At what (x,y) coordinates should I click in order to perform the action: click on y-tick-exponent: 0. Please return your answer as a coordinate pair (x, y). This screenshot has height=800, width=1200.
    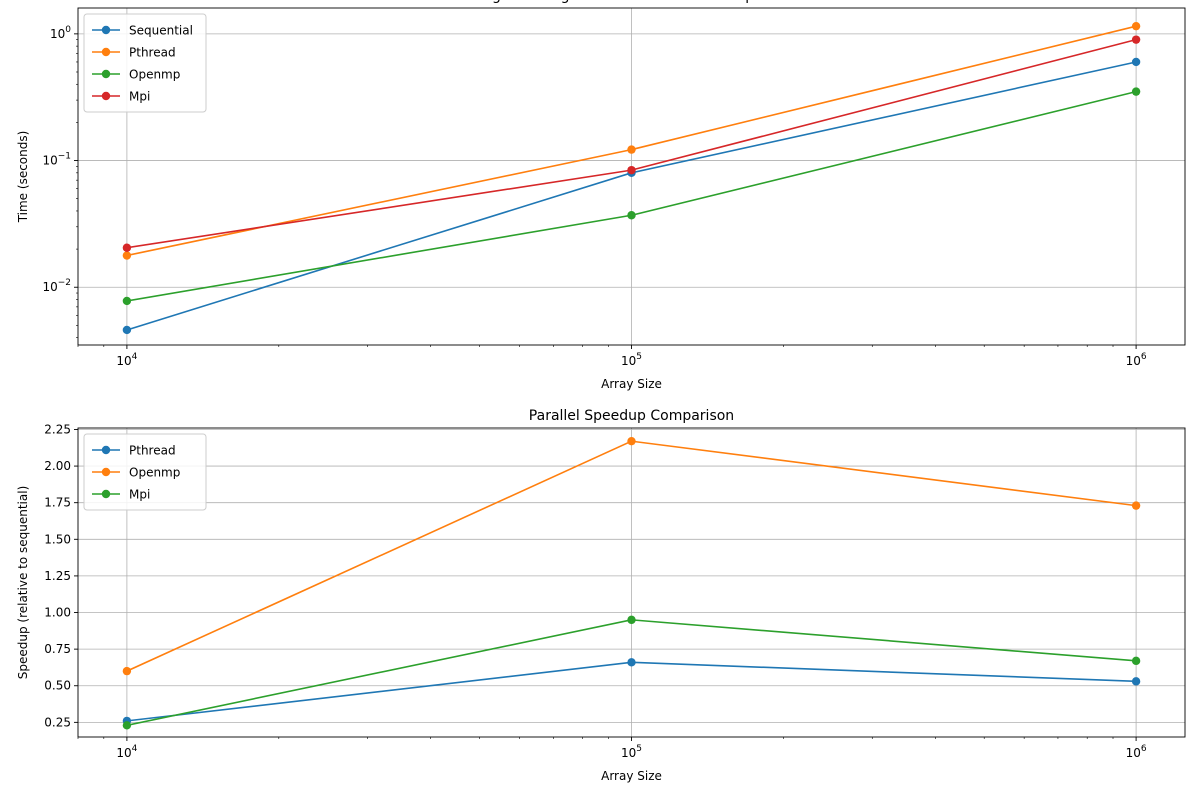
    Looking at the image, I should click on (68, 30).